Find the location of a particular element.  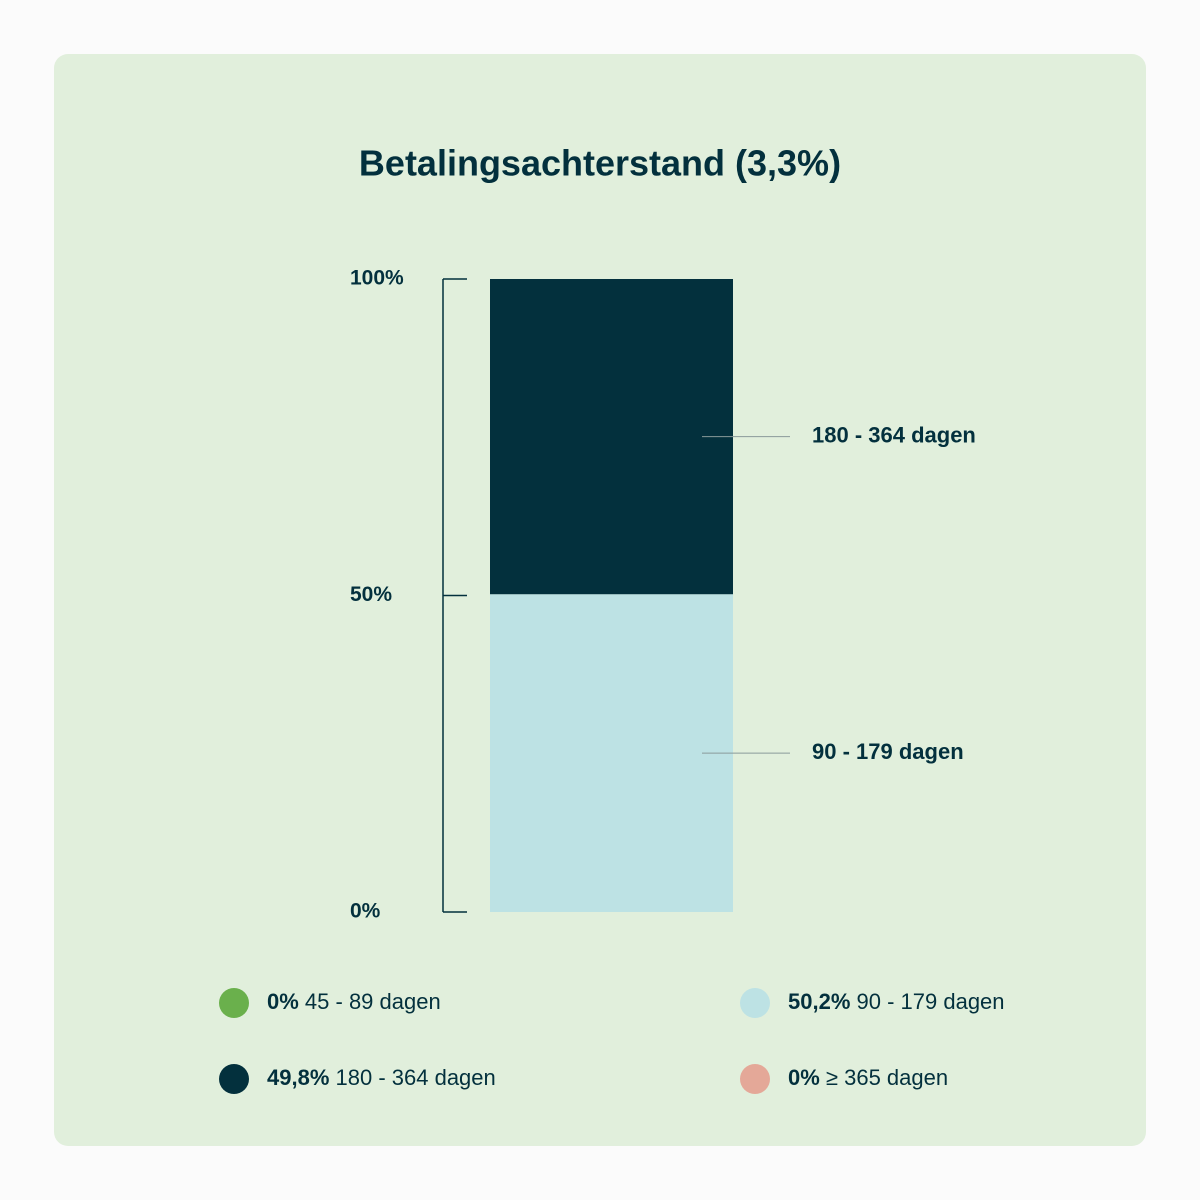

legend-entry: 0% 45 - 89 dagen is located at coordinates (354, 1001).